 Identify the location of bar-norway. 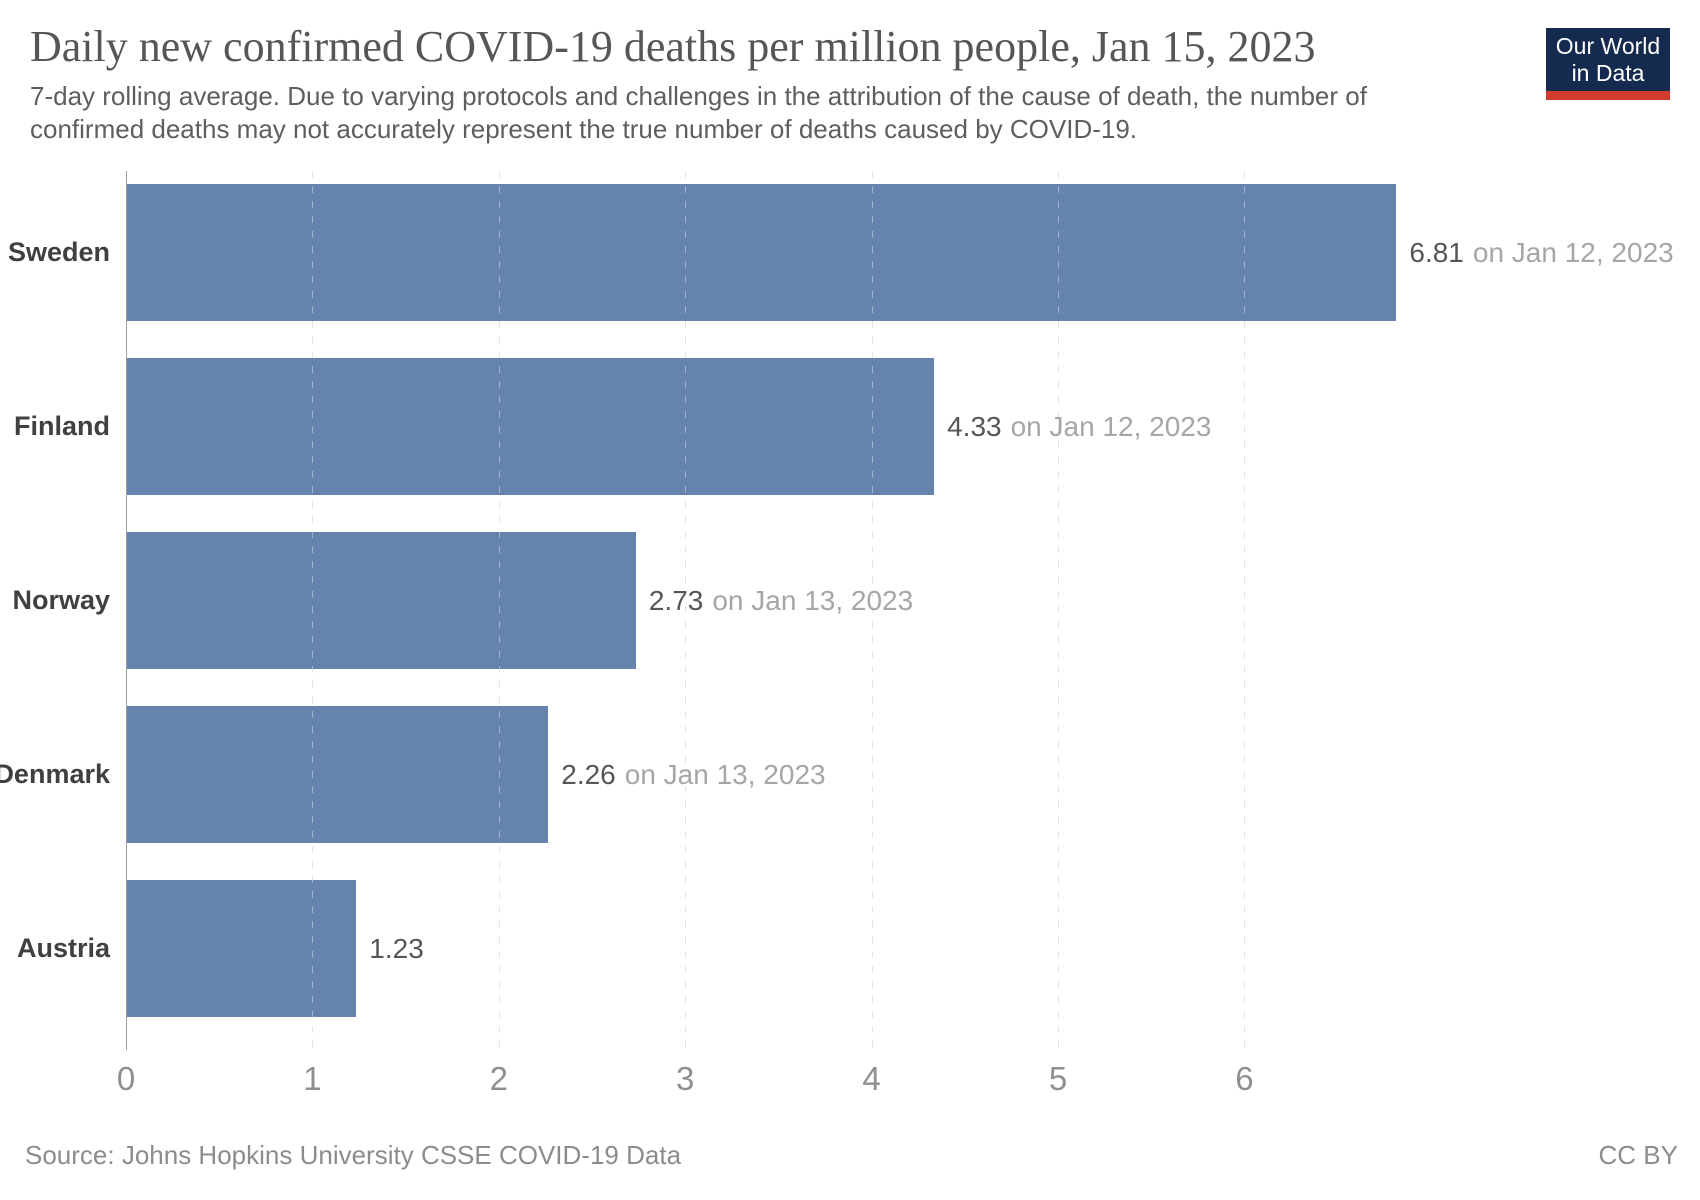
(381, 600).